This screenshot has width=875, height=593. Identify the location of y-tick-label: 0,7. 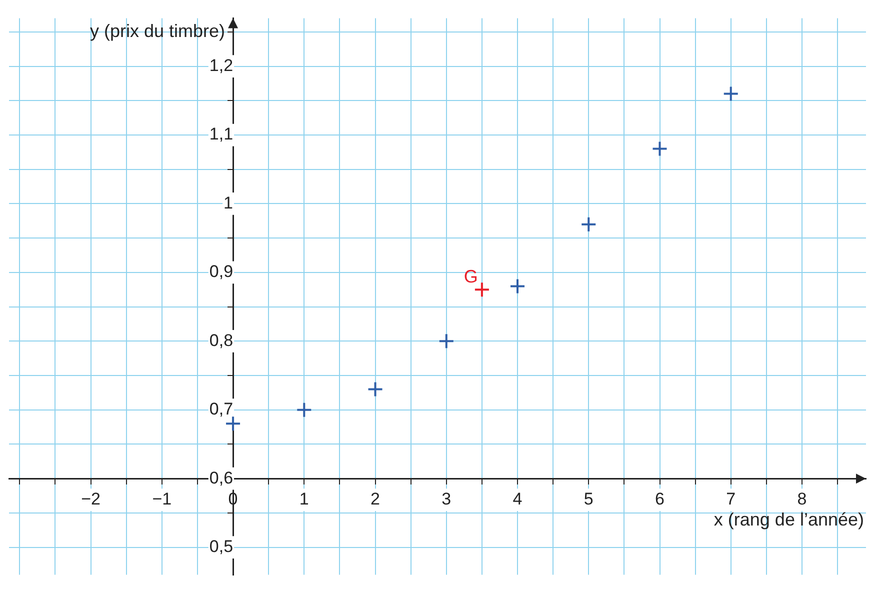
(221, 409).